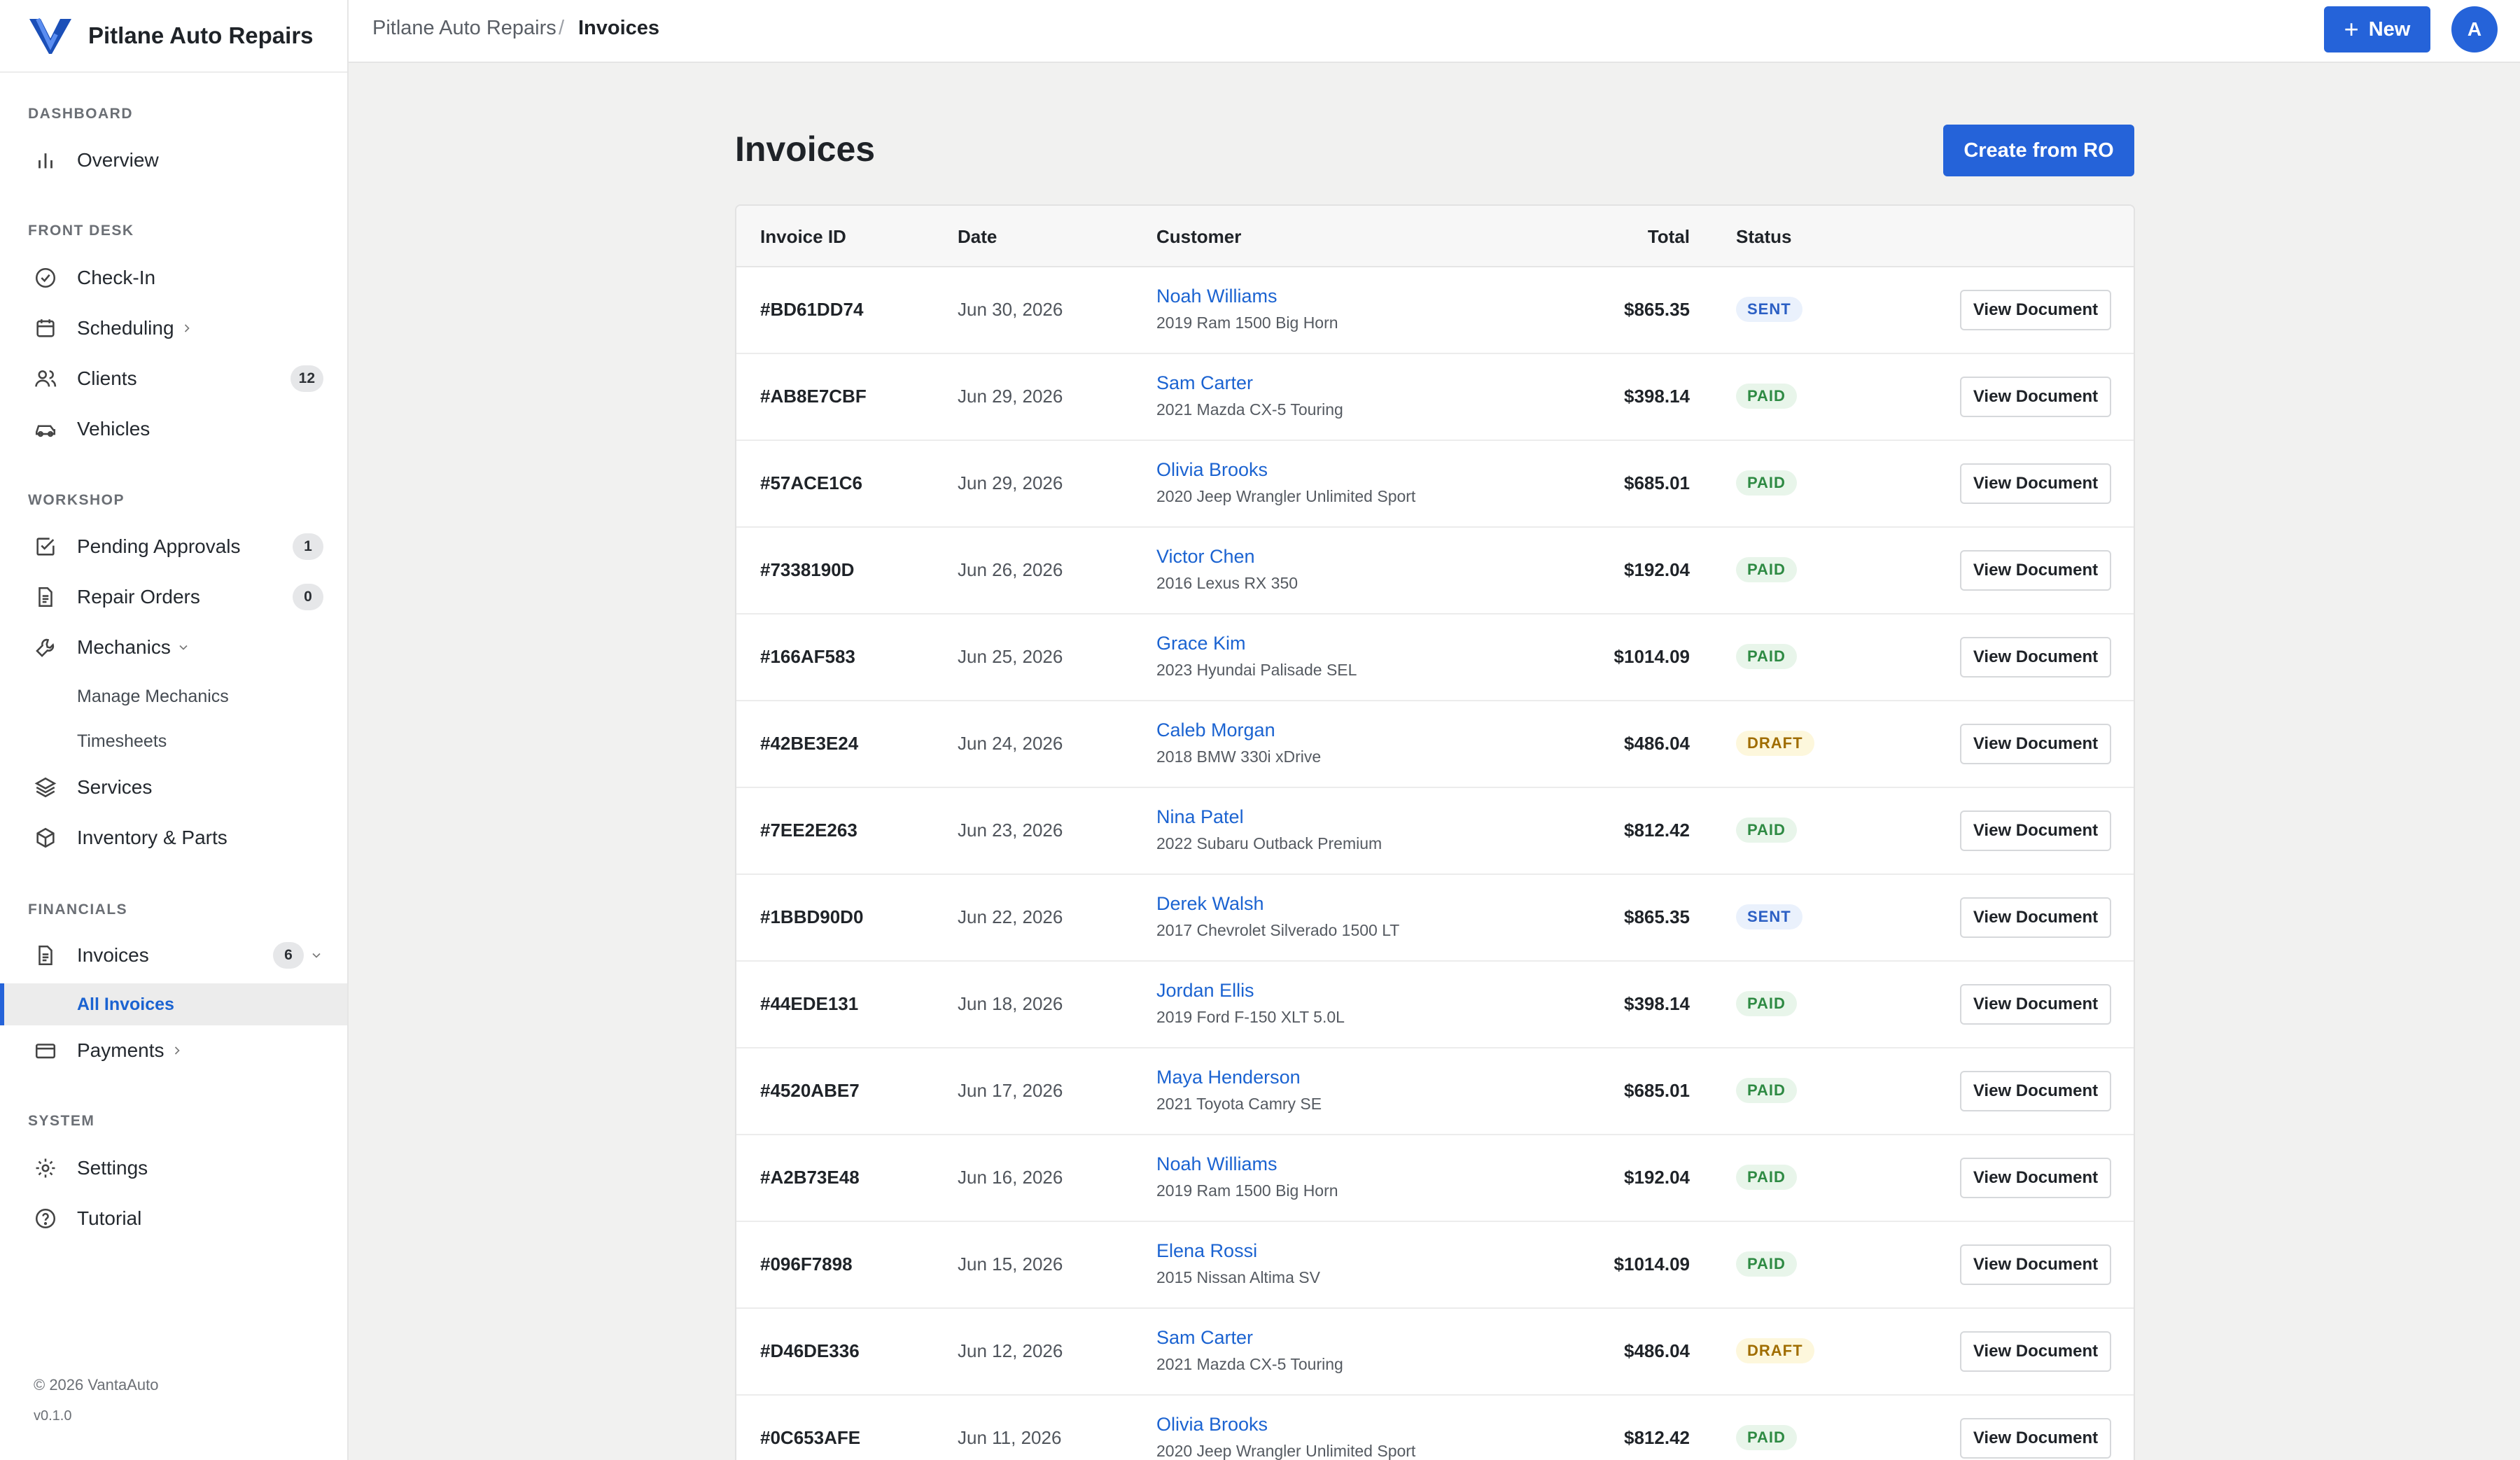  What do you see at coordinates (1269, 843) in the screenshot?
I see `customer-vehicle: 2022 Subaru Outback Premium` at bounding box center [1269, 843].